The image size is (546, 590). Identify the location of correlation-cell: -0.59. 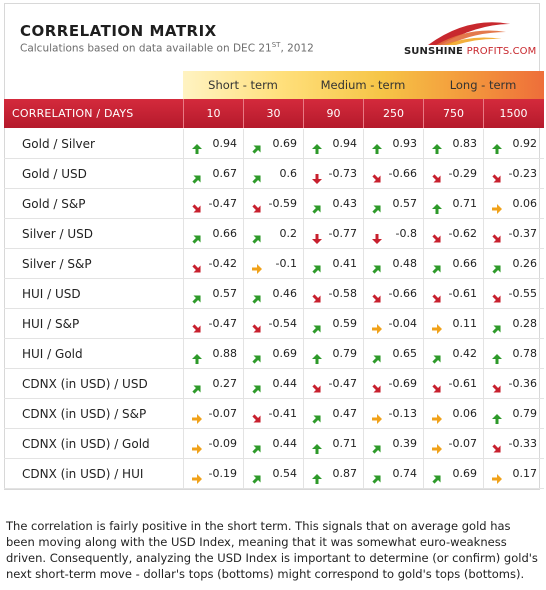
(273, 204).